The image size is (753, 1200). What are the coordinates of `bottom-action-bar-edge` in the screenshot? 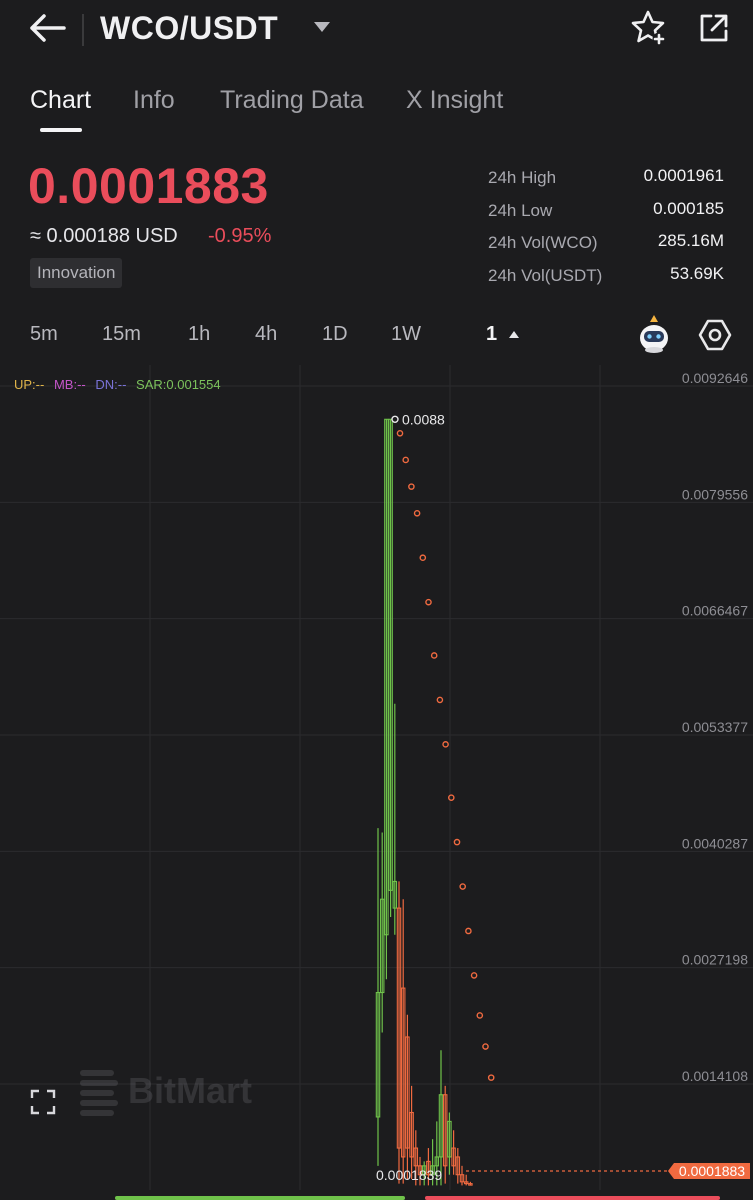 It's located at (417, 1198).